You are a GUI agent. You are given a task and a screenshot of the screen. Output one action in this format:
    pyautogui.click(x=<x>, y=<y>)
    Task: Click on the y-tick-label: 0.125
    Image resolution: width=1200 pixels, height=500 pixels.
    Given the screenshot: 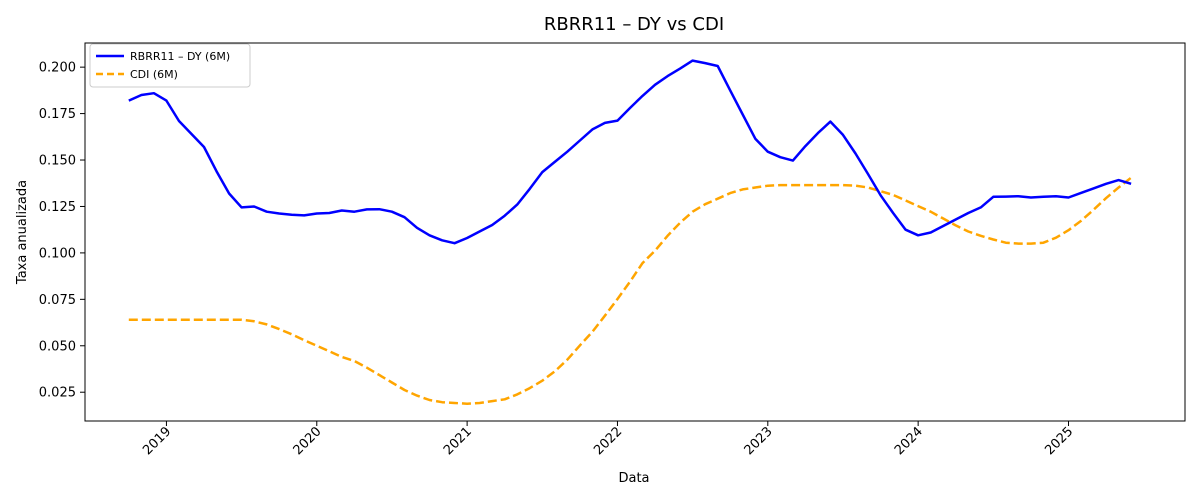 What is the action you would take?
    pyautogui.click(x=57, y=207)
    